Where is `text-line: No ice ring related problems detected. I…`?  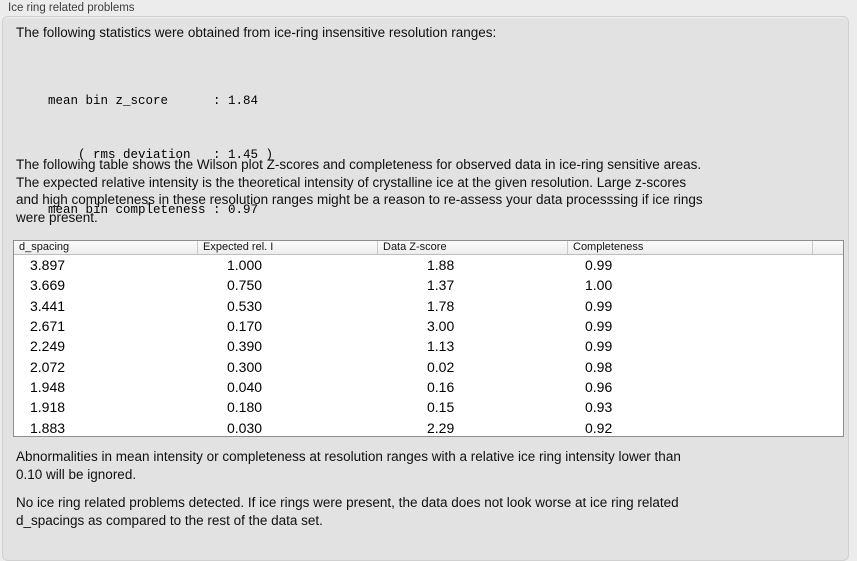
text-line: No ice ring related problems detected. I… is located at coordinates (347, 502).